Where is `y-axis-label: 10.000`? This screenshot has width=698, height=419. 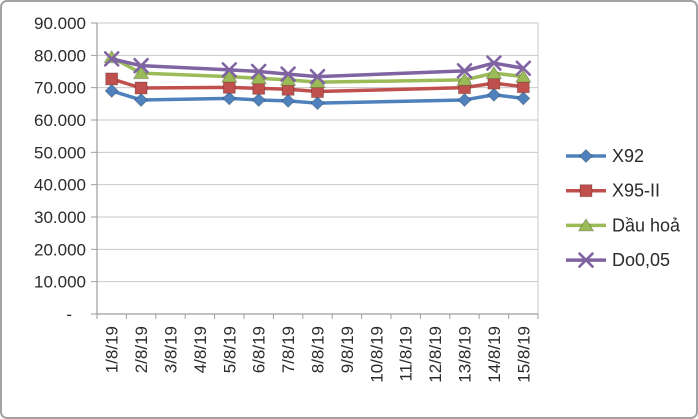 y-axis-label: 10.000 is located at coordinates (60, 282).